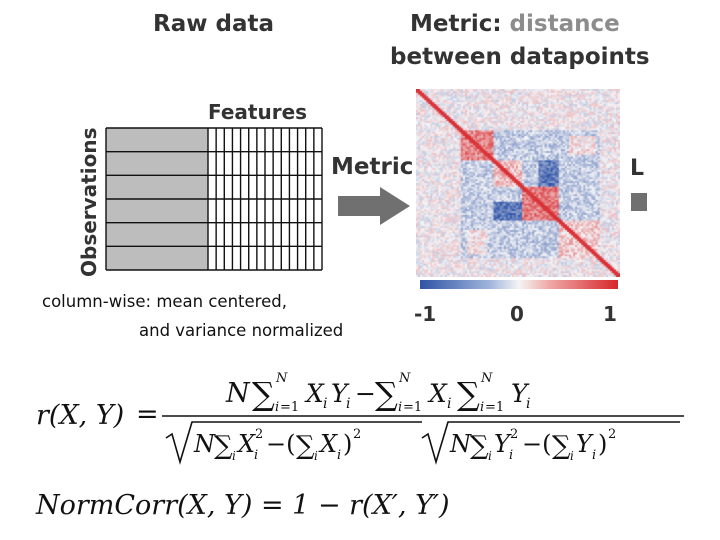 The width and height of the screenshot is (720, 540). Describe the element at coordinates (243, 505) in the screenshot. I see `formula-normcorr: NormCorr(X, Y) = 1 − r(X′, Y′)` at that location.